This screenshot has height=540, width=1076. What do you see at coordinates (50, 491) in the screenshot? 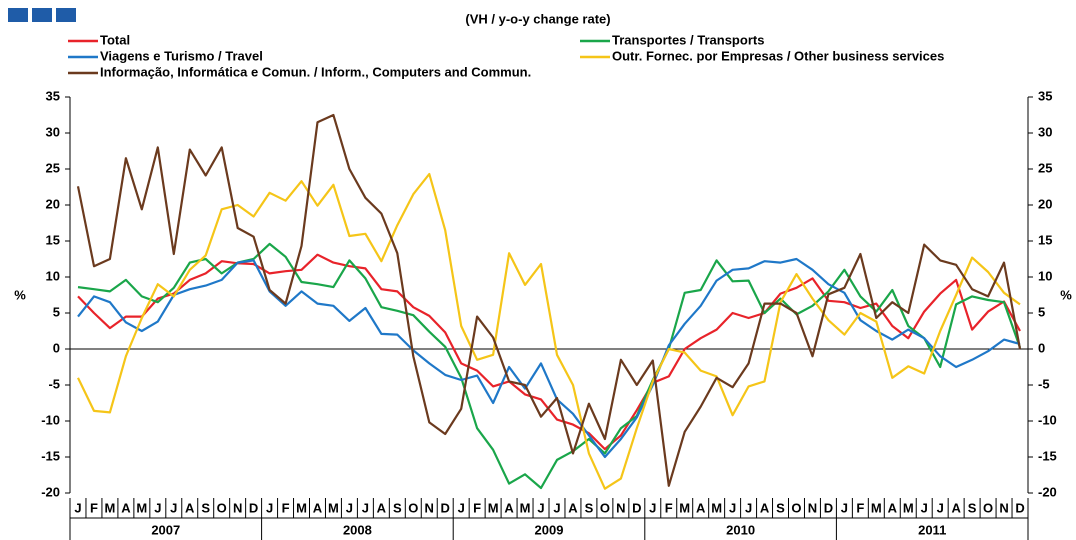
I see `y-tick-label: -20` at bounding box center [50, 491].